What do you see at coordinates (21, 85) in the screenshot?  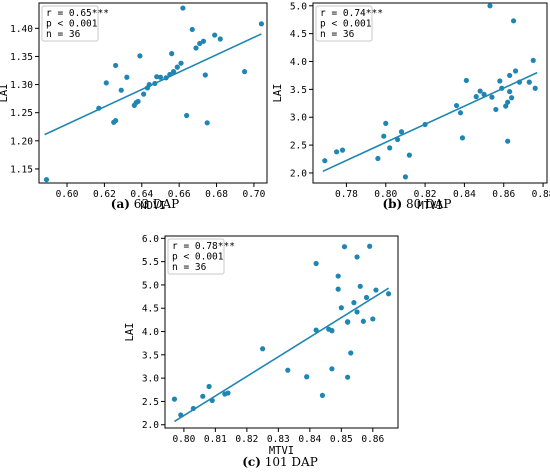 I see `y-tick-label: 1.30` at bounding box center [21, 85].